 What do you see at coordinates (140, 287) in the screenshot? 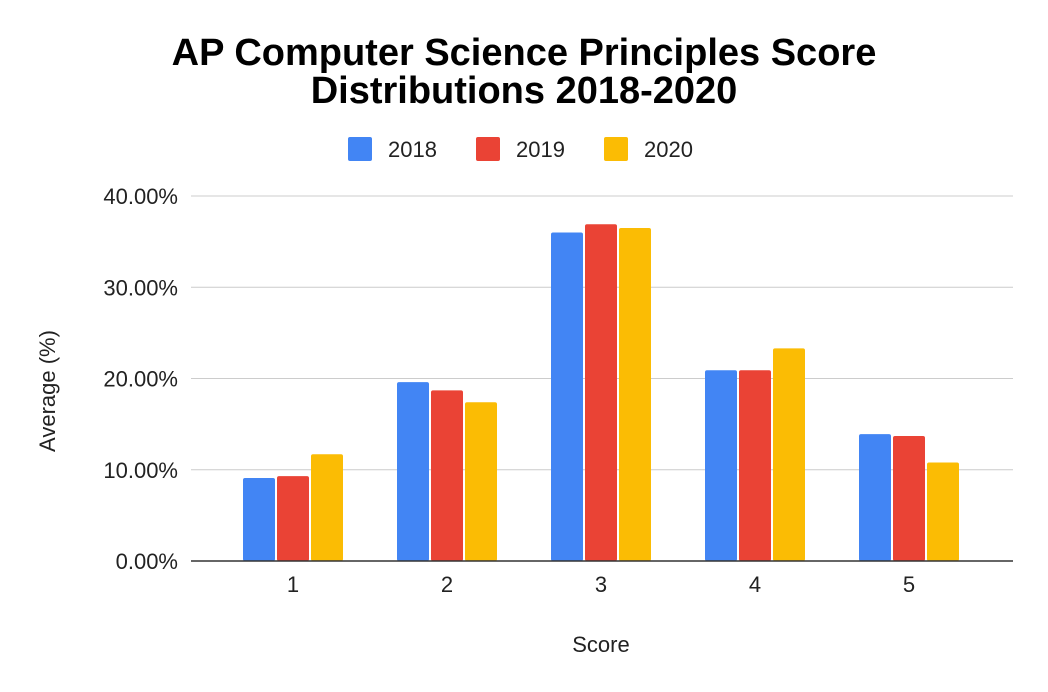
I see `y-tick-label-3: 30.00%` at bounding box center [140, 287].